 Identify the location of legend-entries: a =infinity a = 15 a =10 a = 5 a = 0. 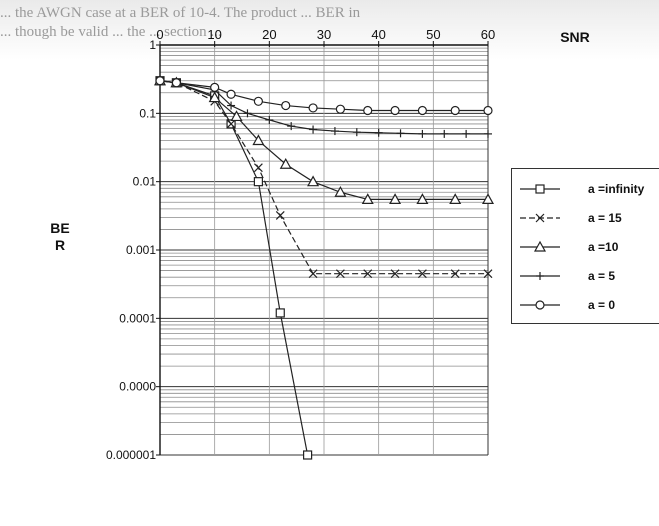
(582, 247).